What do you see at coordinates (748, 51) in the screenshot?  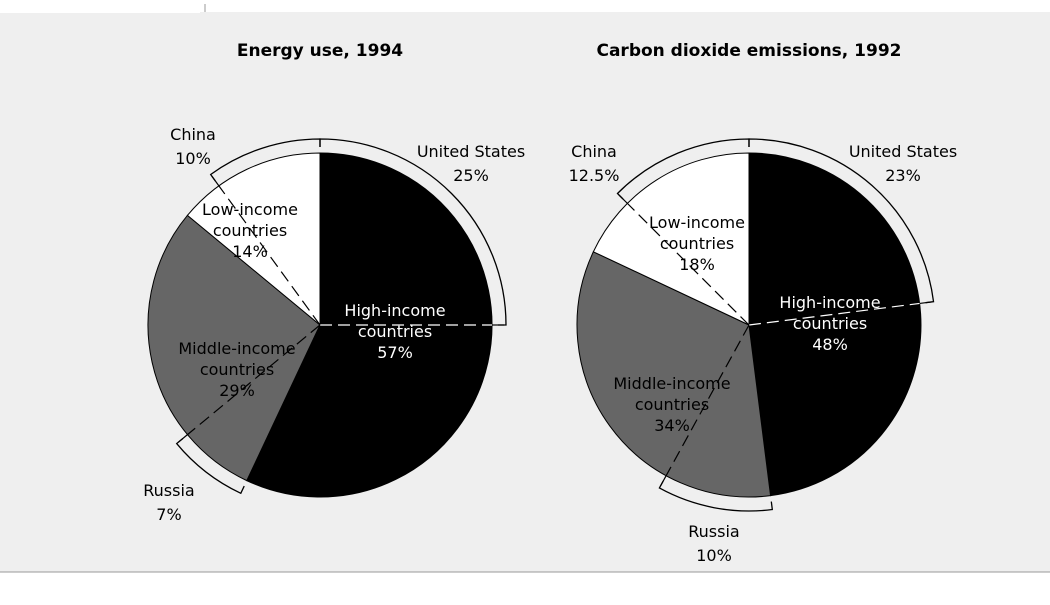 I see `chart-title: Carbon dioxide emissions, 1992` at bounding box center [748, 51].